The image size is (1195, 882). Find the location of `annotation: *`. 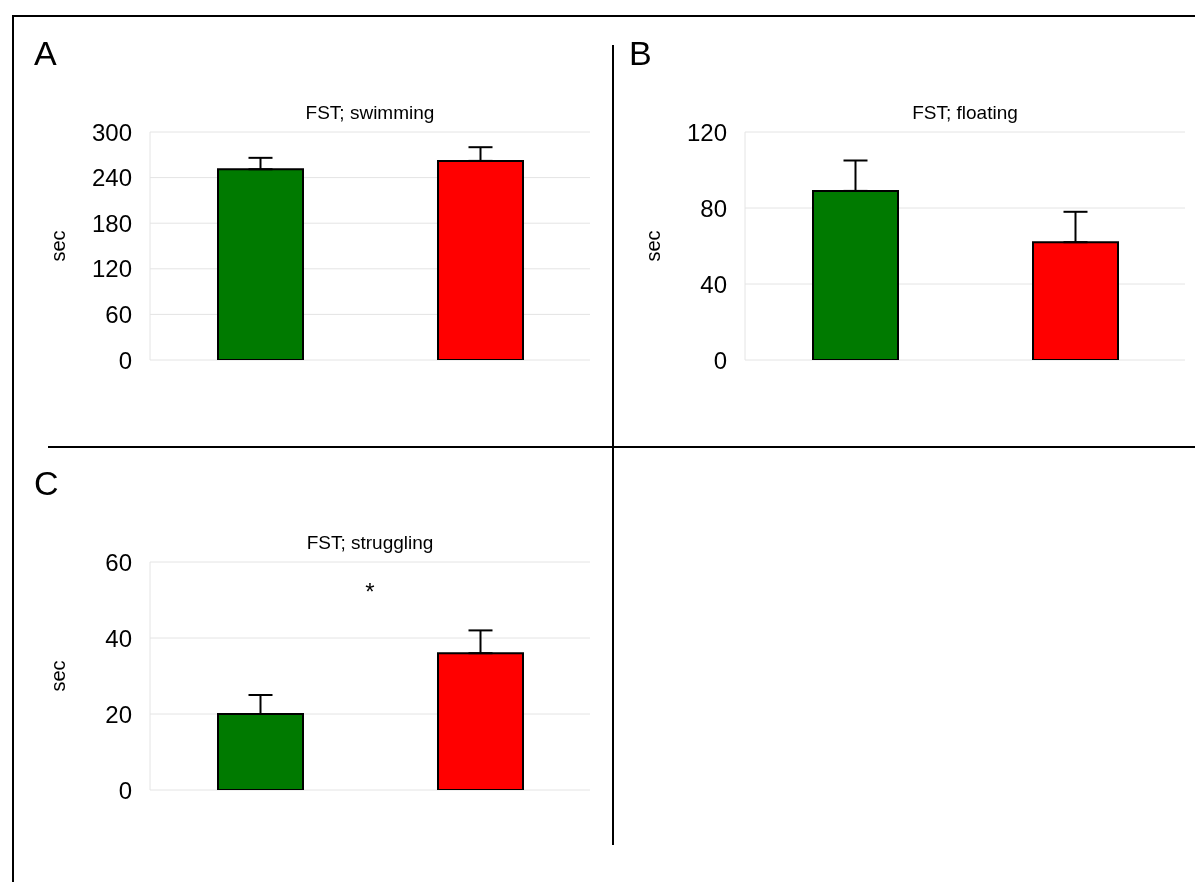

annotation: * is located at coordinates (370, 592).